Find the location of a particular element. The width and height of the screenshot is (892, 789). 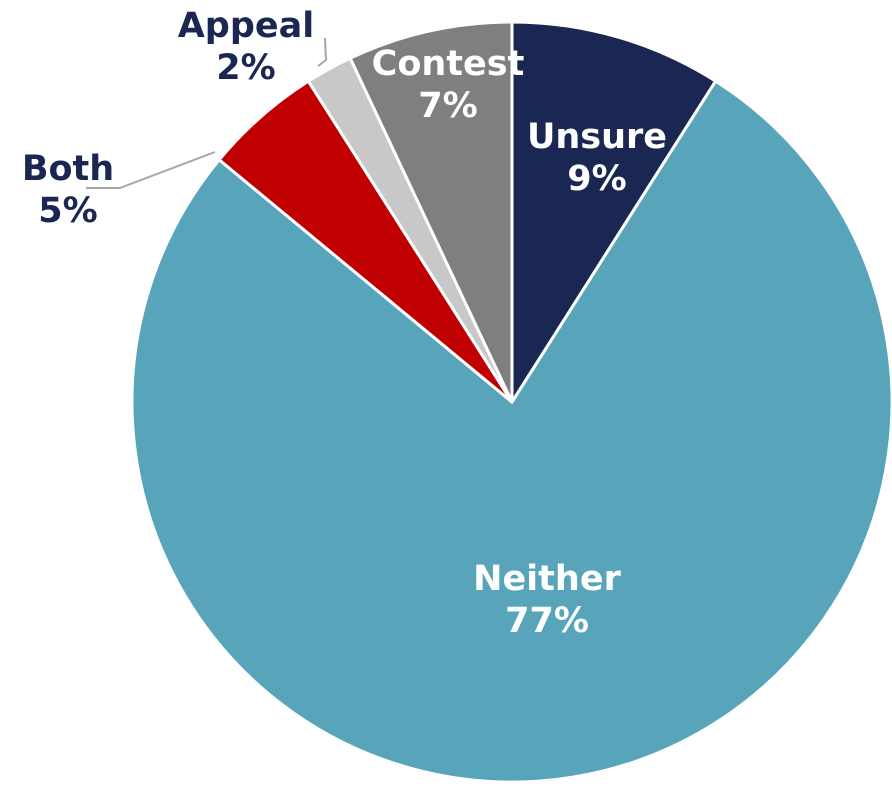

slice-label: Neither is located at coordinates (547, 579).